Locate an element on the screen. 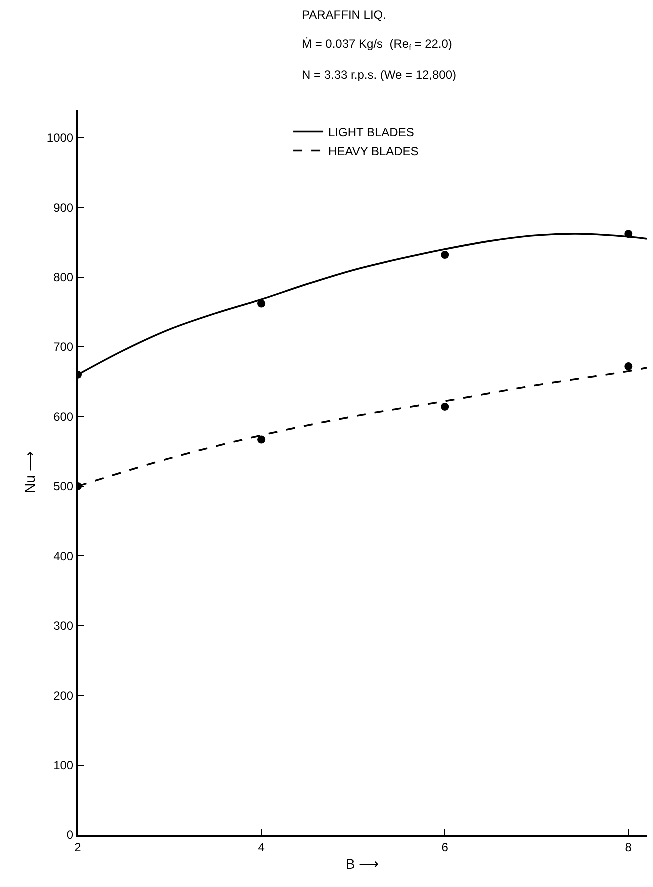  x-tick-label: 4 is located at coordinates (262, 847).